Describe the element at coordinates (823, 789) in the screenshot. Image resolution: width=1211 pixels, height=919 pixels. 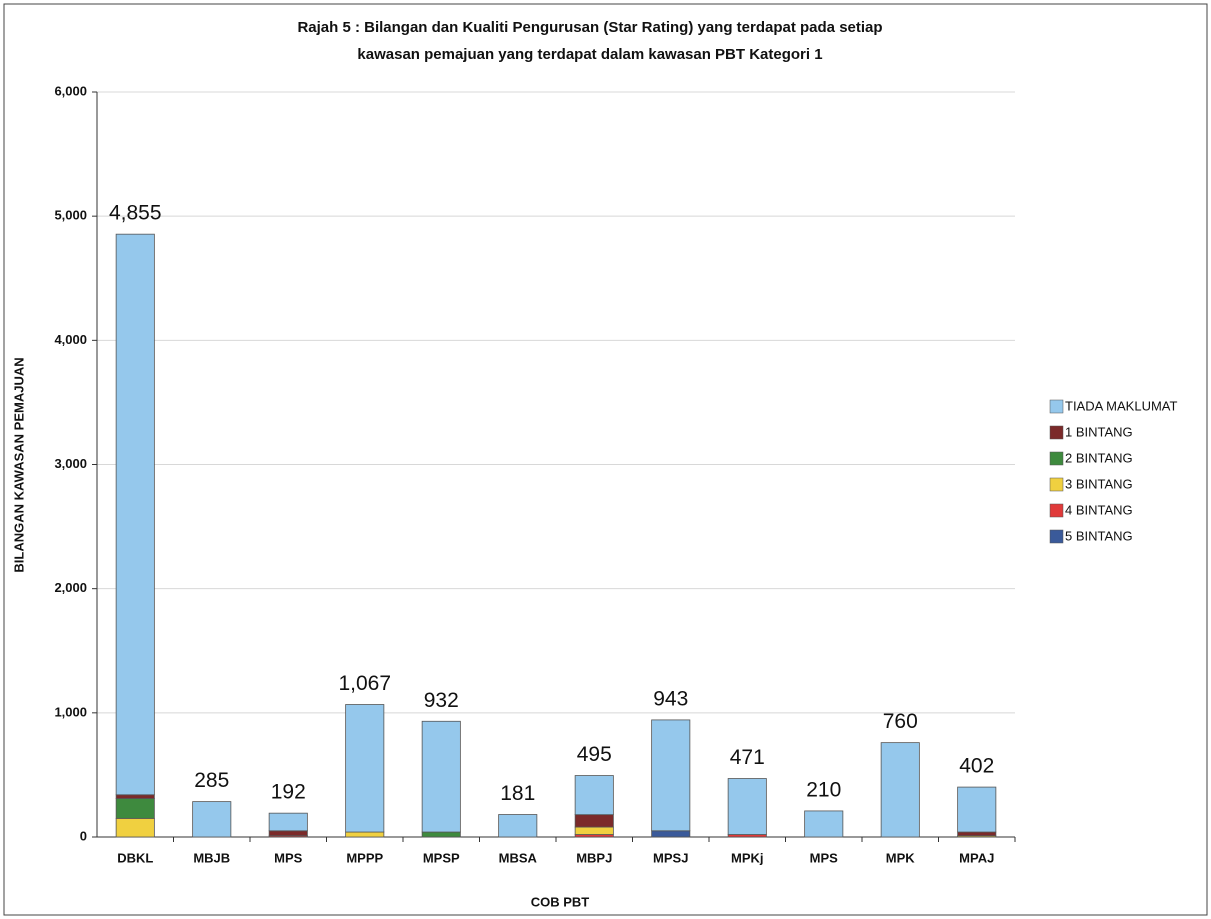
I see `total-label: 210` at that location.